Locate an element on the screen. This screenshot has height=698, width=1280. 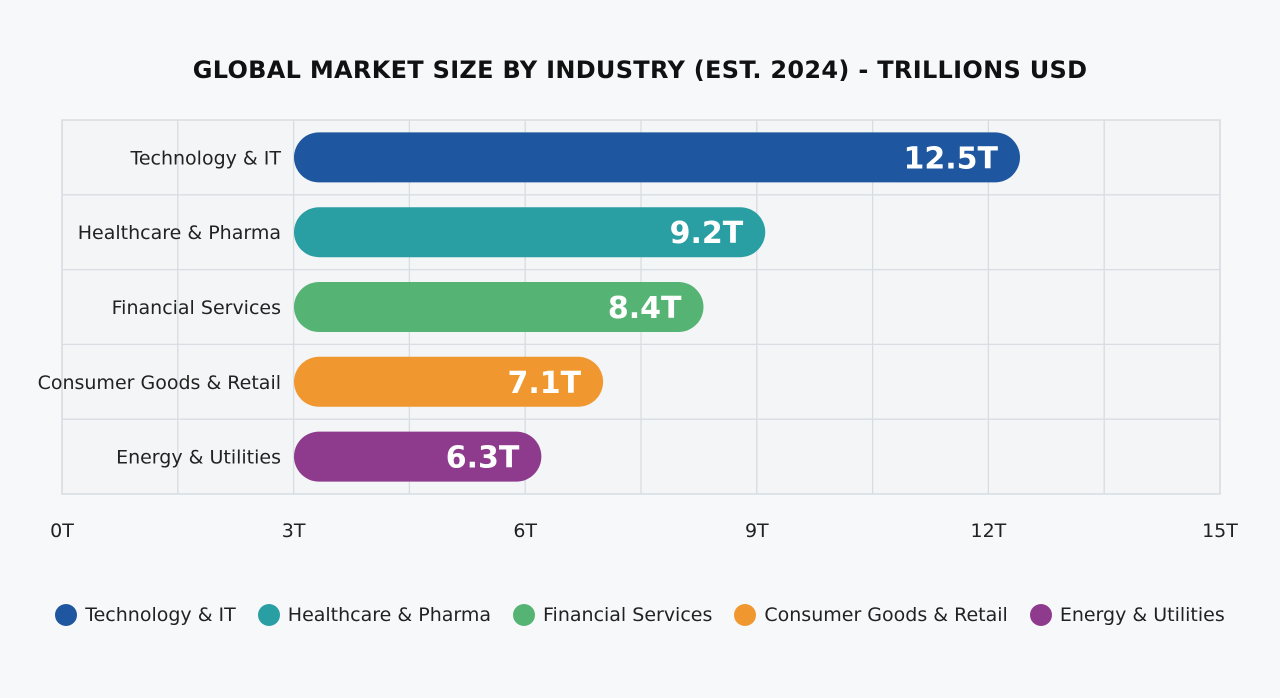
x-tick-label: 3T is located at coordinates (294, 531).